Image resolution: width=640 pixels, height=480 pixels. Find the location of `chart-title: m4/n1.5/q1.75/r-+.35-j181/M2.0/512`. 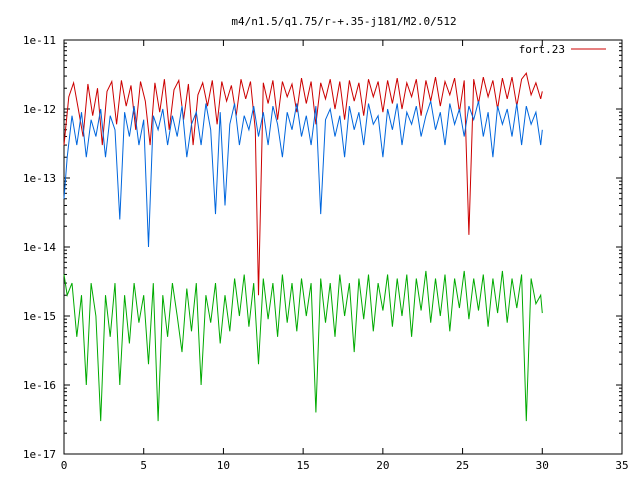

chart-title: m4/n1.5/q1.75/r-+.35-j181/M2.0/512 is located at coordinates (343, 21).